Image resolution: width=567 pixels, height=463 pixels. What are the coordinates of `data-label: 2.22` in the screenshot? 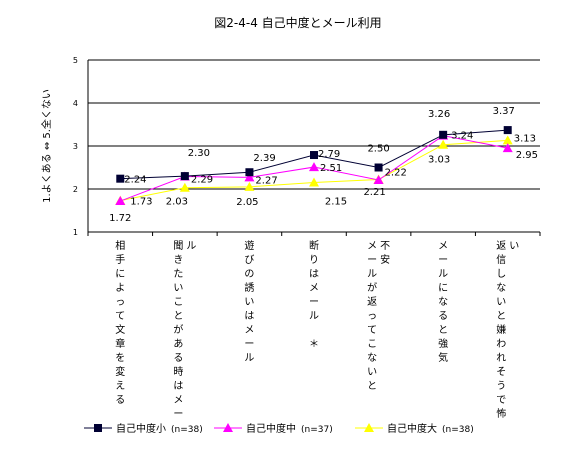 It's located at (396, 173).